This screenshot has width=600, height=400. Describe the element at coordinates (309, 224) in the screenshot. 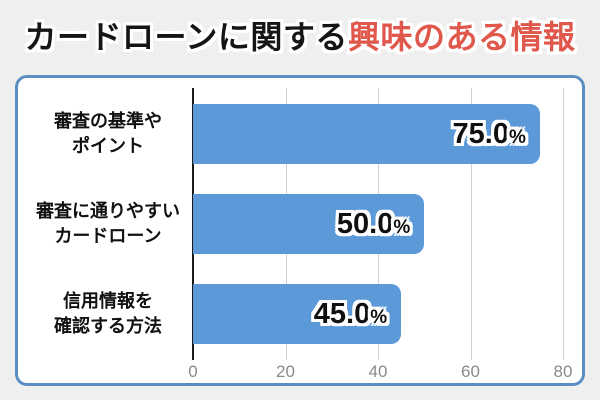

I see `bar: 50.0%` at that location.